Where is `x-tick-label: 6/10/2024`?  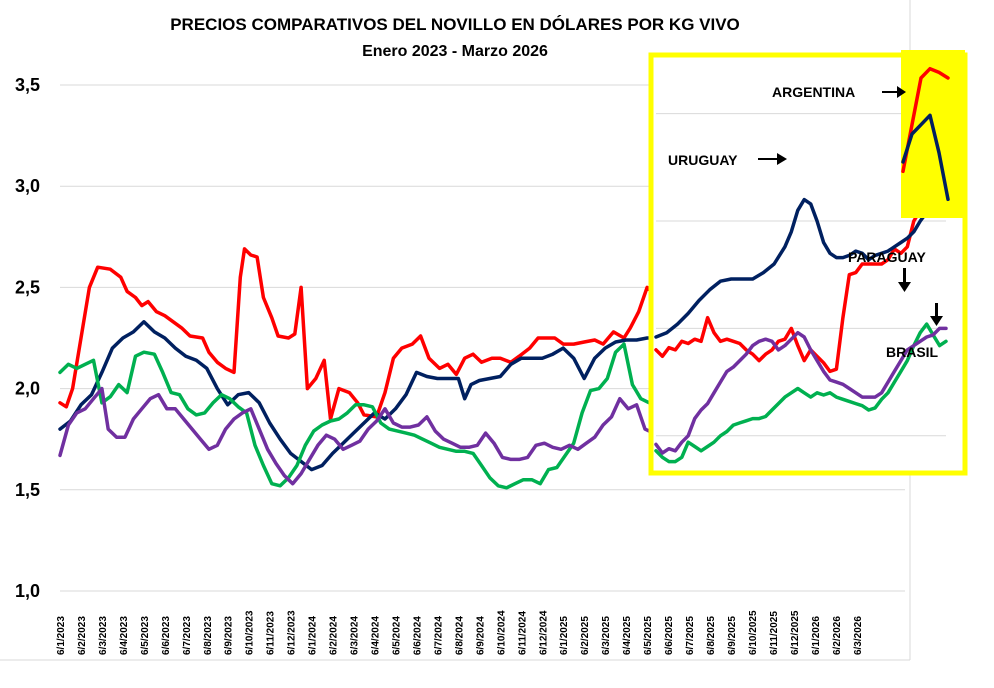 x-tick-label: 6/10/2024 is located at coordinates (501, 632).